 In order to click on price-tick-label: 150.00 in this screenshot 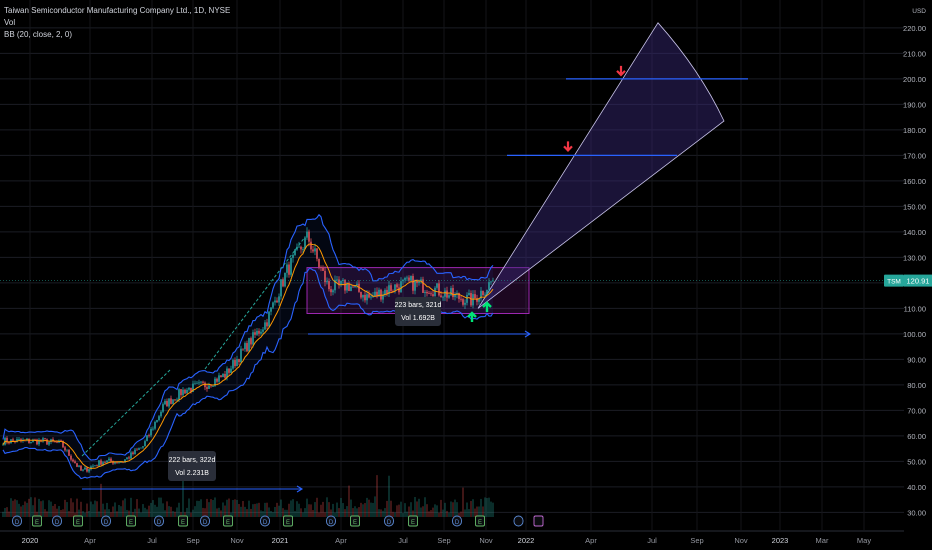, I will do `click(914, 206)`.